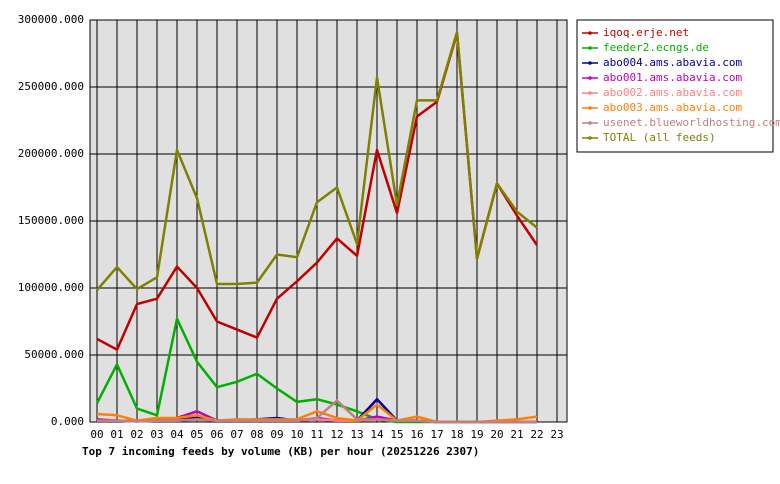 The height and width of the screenshot is (484, 780). Describe the element at coordinates (256, 434) in the screenshot. I see `x-tick-label: 08` at that location.